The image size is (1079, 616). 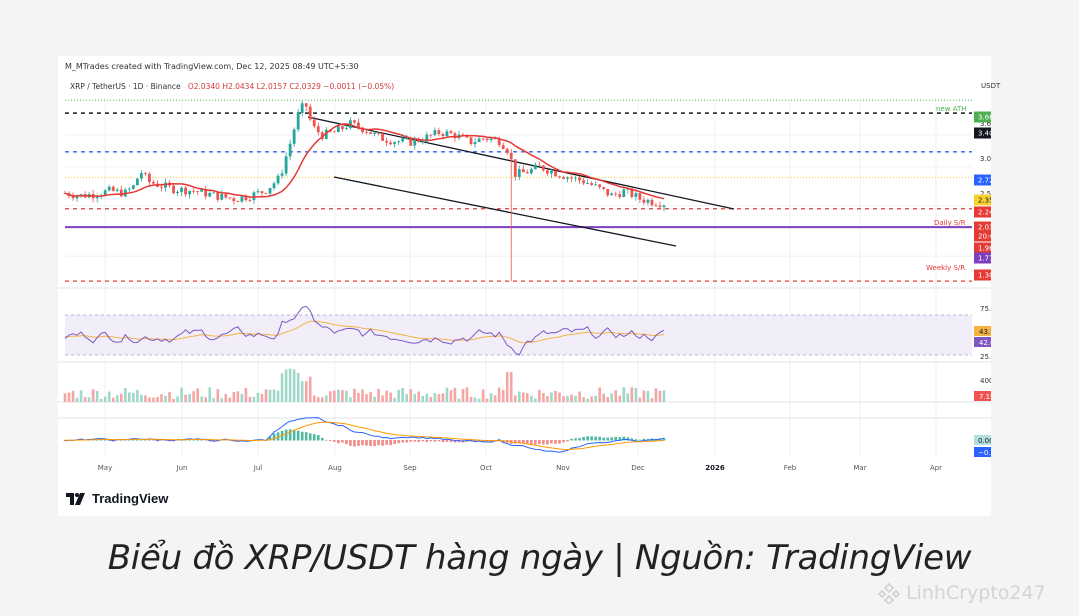 I want to click on rsi-tick-label: 25.00, so click(x=985, y=357).